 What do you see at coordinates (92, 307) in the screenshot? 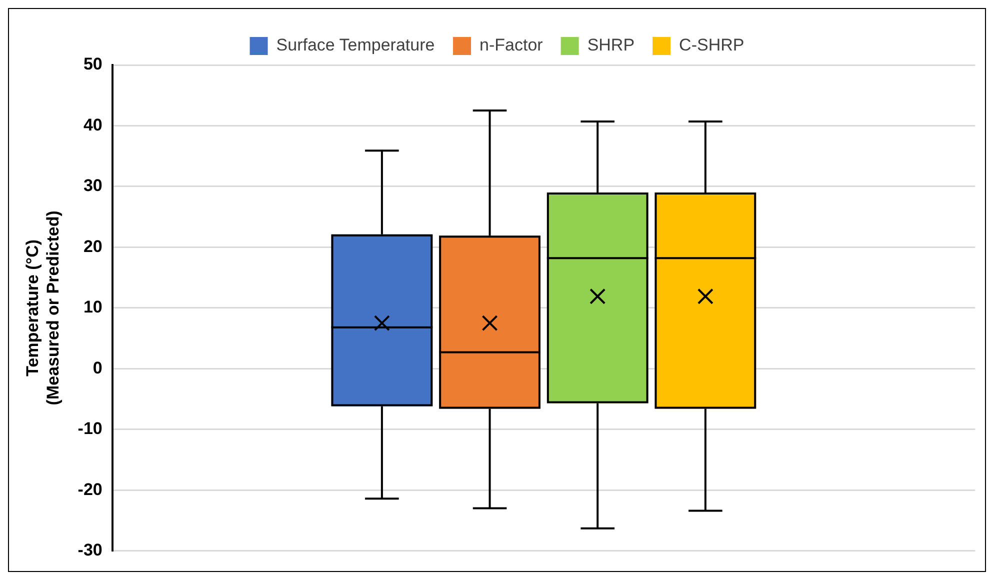
I see `y-tick-label: 10` at bounding box center [92, 307].